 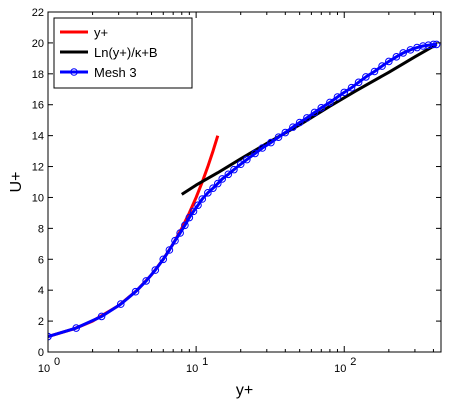 What do you see at coordinates (41, 353) in the screenshot?
I see `y-tick-label: 0` at bounding box center [41, 353].